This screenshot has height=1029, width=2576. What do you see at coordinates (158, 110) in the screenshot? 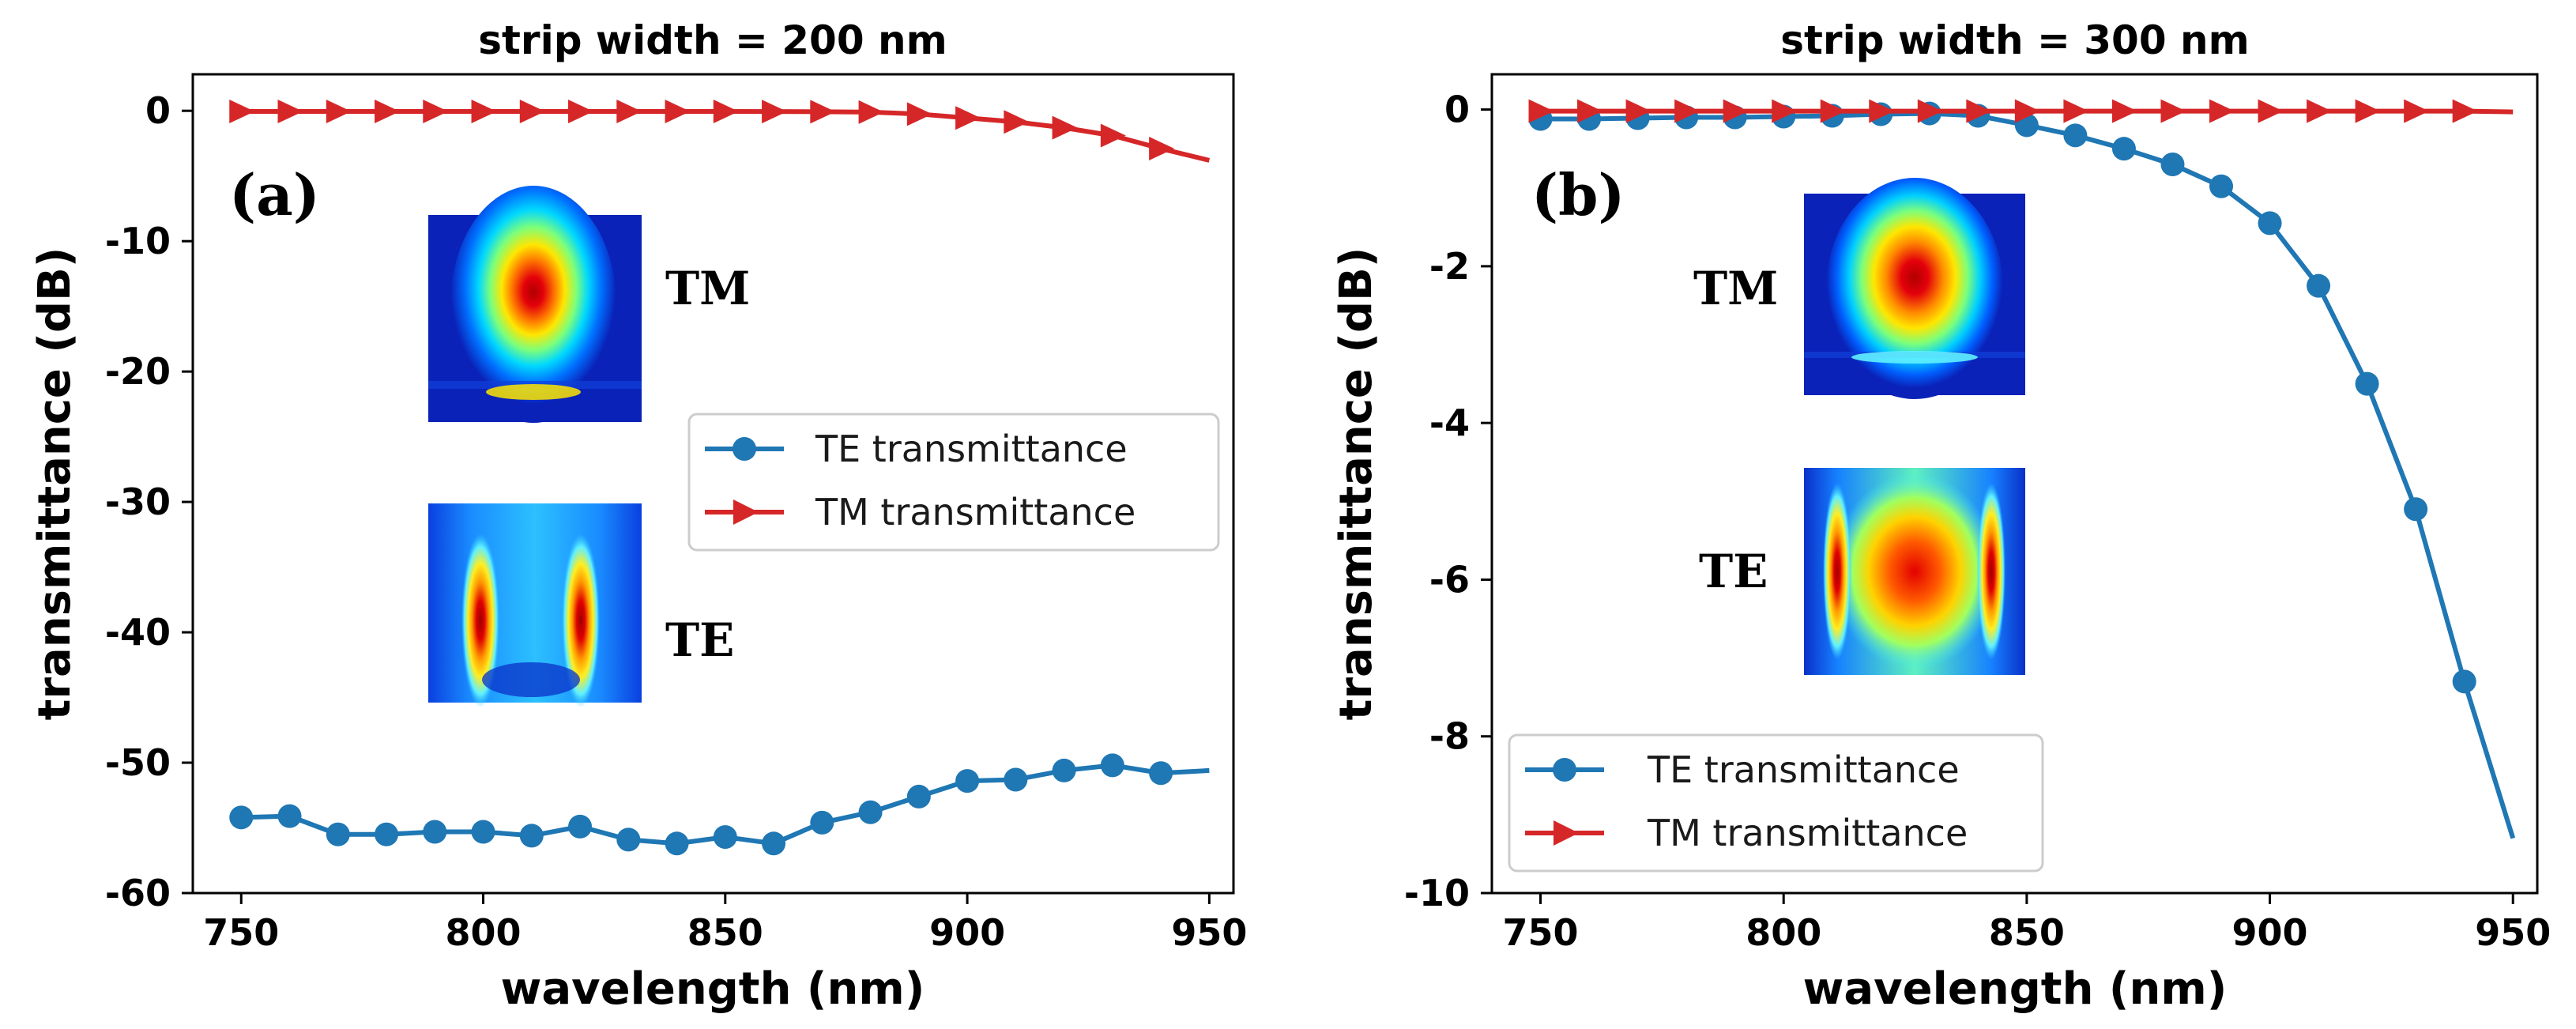
I see `y-tick-label: 0` at bounding box center [158, 110].